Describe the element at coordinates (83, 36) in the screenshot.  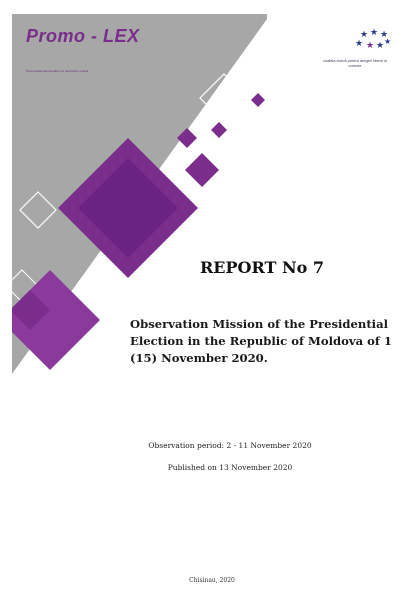
I see `promo-lex-logo: Promo - LEX` at that location.